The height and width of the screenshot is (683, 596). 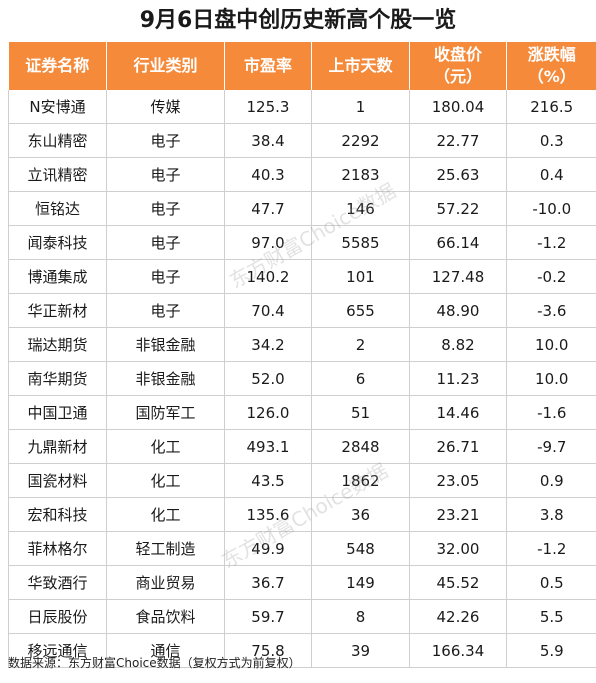 I want to click on cell-close-price: 127.48, so click(x=458, y=276).